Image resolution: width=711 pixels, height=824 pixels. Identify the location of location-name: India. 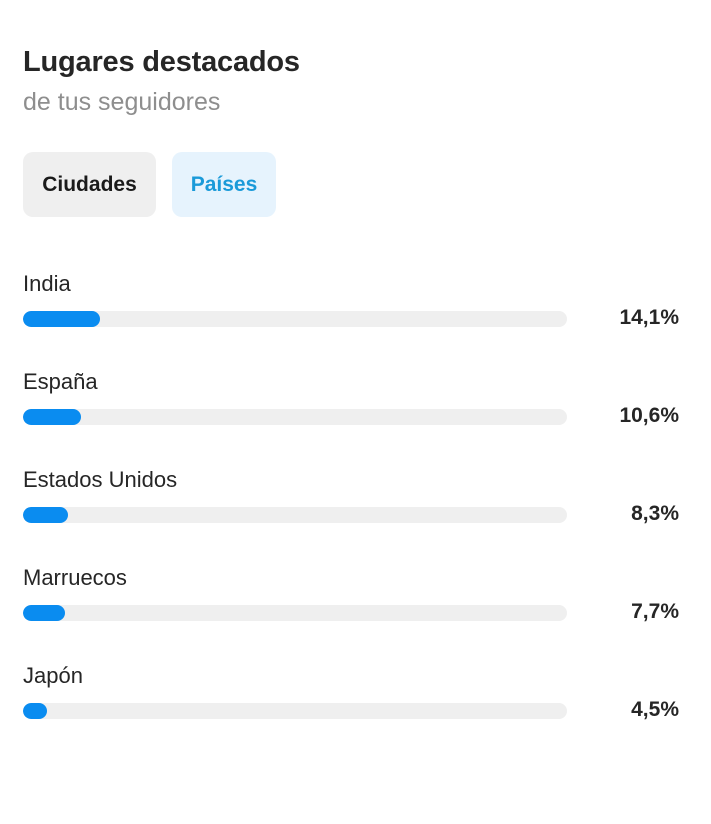
(47, 283).